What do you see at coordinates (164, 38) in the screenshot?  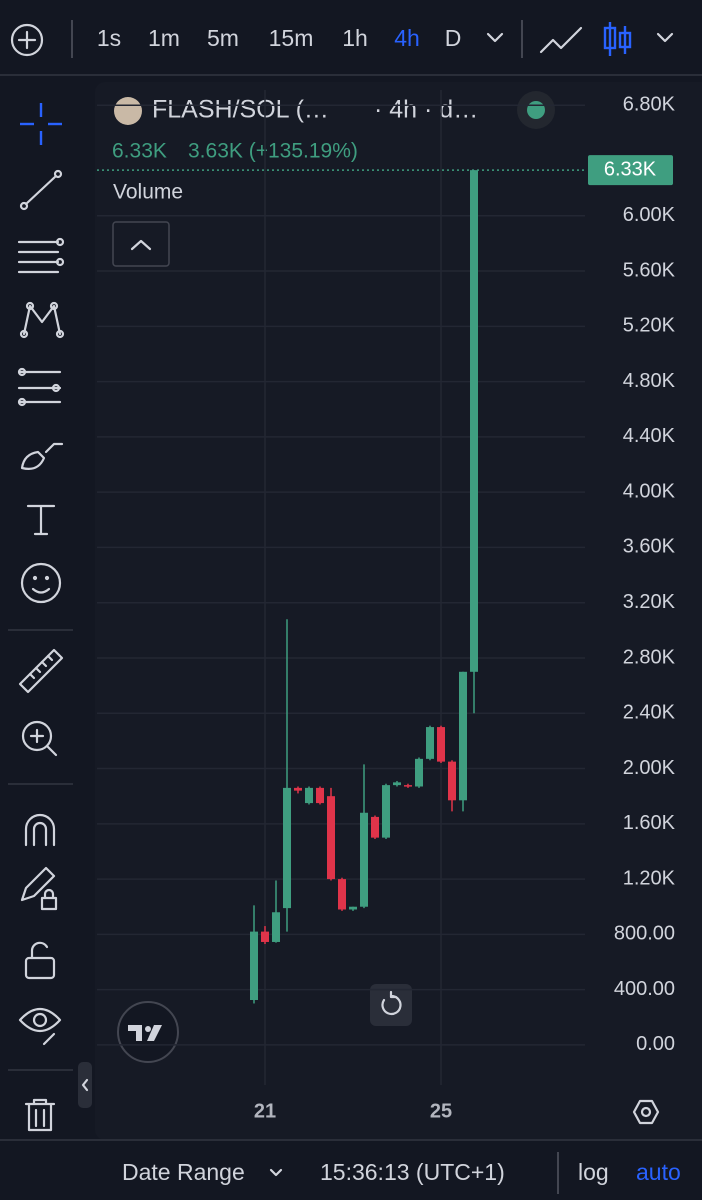 I see `interval-button: 1m` at bounding box center [164, 38].